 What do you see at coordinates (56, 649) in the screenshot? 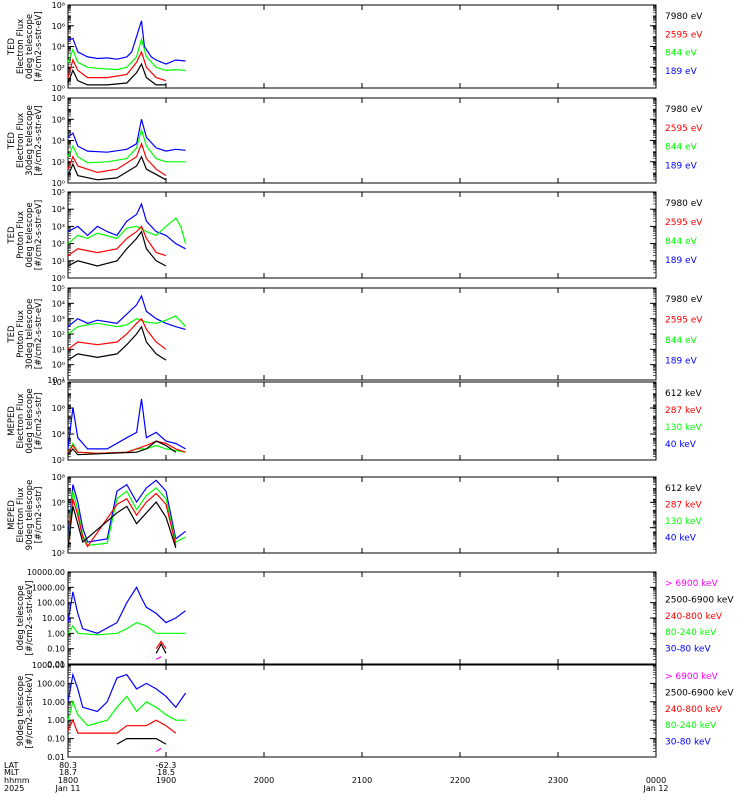
I see `y-tick-label: 0.10` at bounding box center [56, 649].